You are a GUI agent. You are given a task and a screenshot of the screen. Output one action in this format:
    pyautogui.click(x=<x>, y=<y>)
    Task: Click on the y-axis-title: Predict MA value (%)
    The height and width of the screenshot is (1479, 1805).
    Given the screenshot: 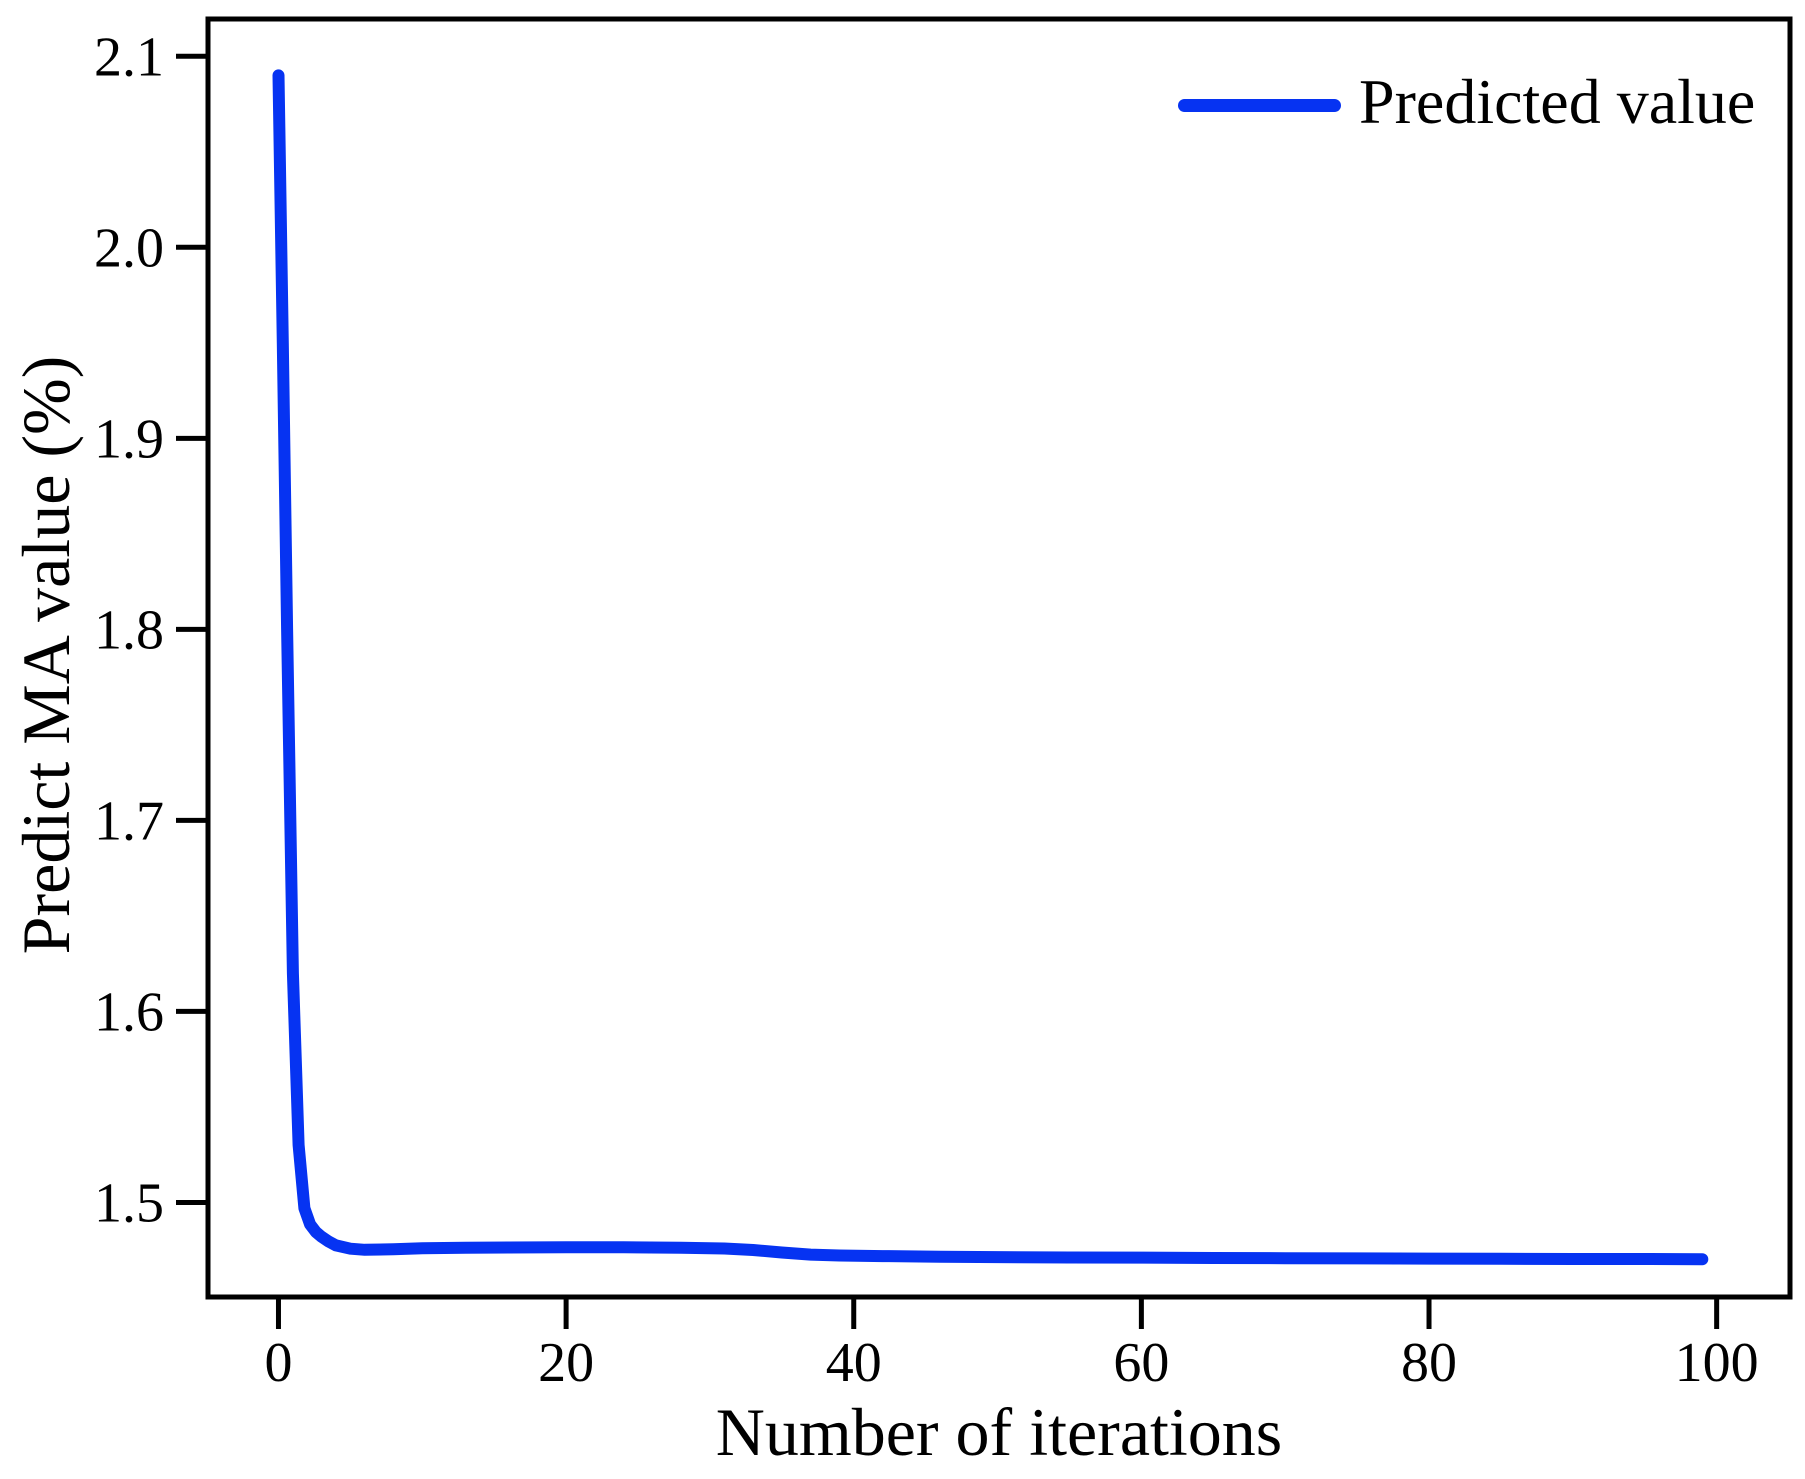 What is the action you would take?
    pyautogui.click(x=46, y=655)
    